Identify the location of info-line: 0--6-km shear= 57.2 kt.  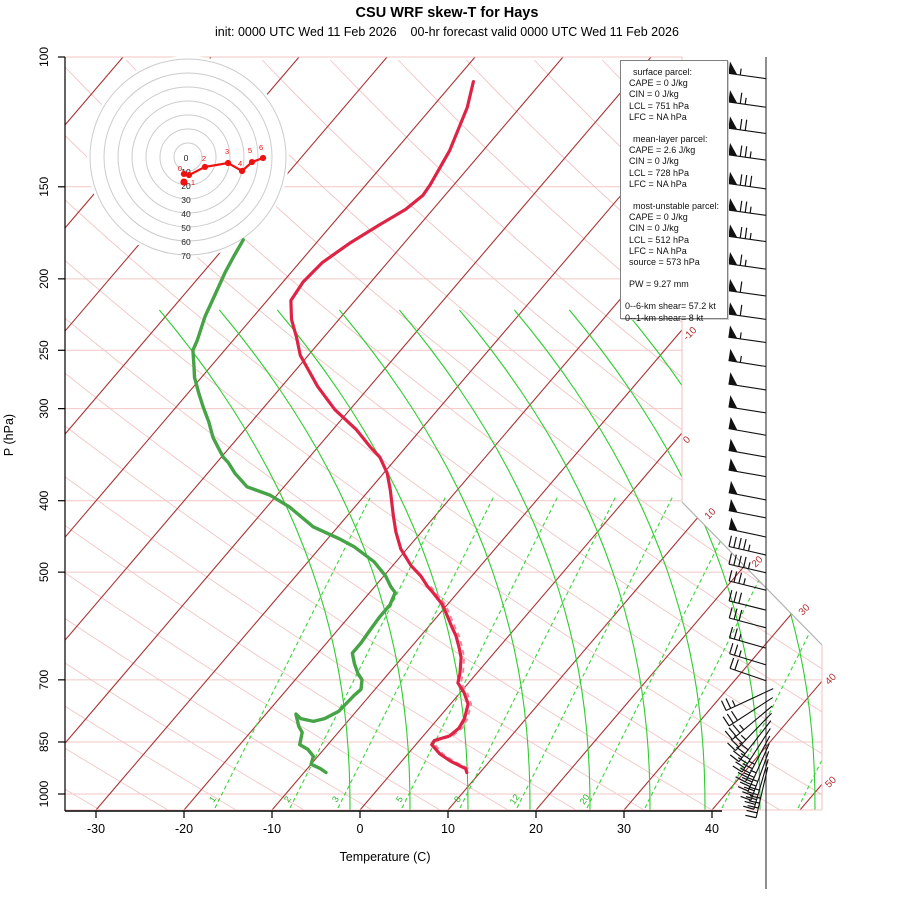
(670, 306).